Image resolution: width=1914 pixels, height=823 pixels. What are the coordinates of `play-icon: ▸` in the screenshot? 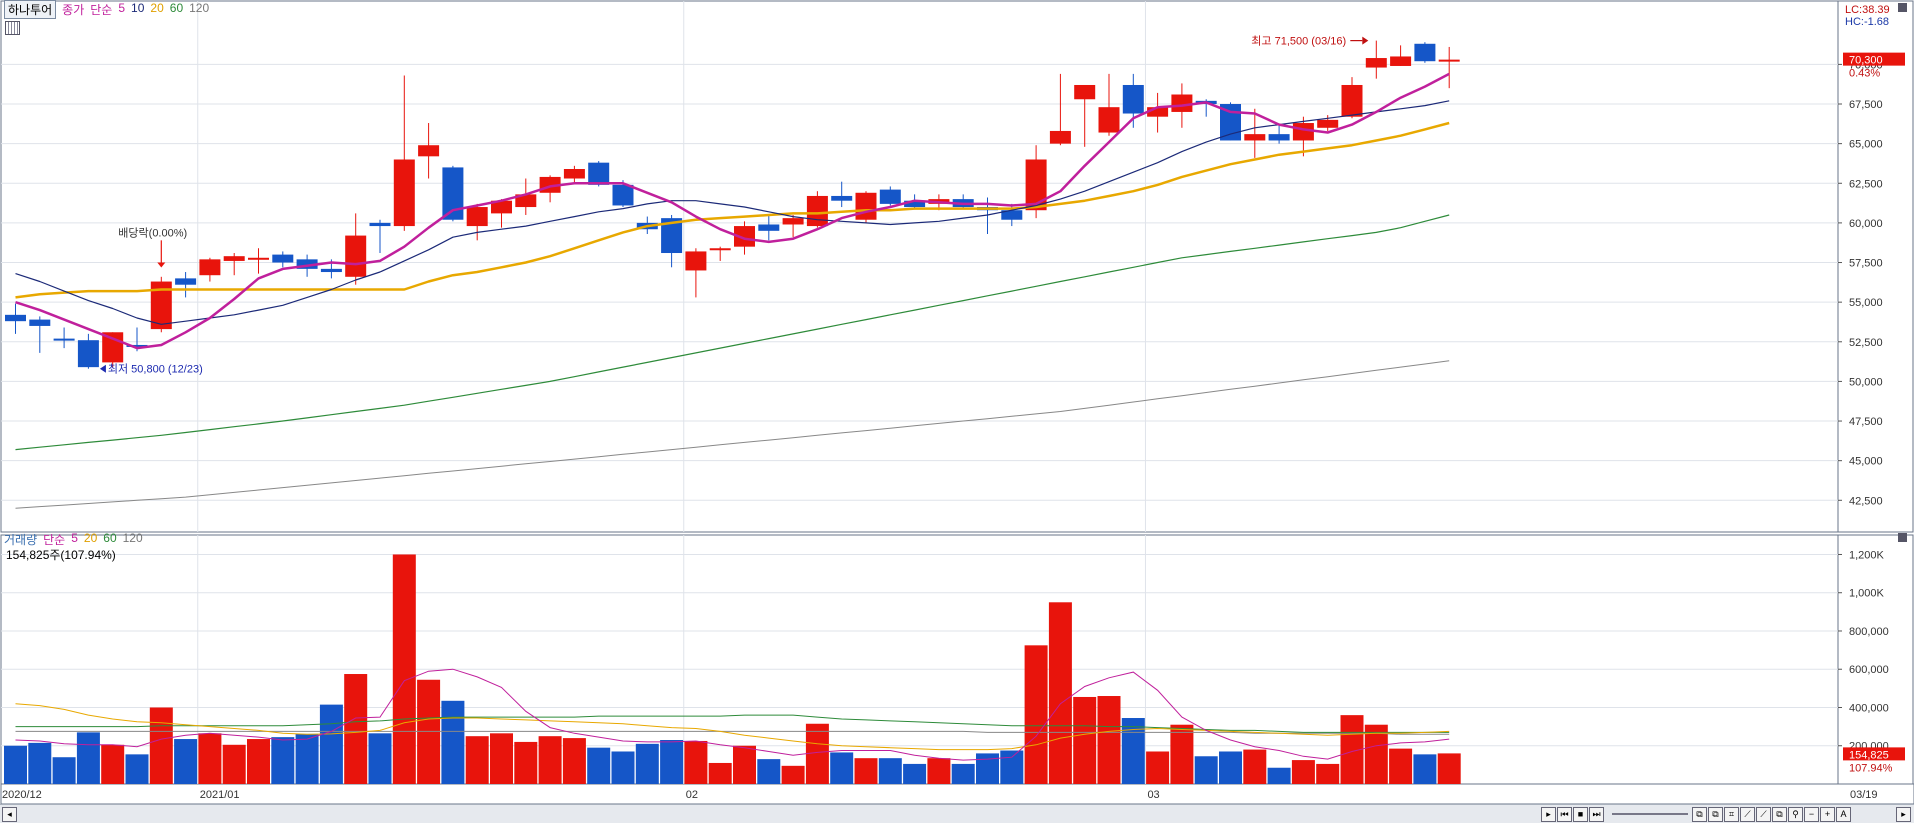 It's located at (1548, 814).